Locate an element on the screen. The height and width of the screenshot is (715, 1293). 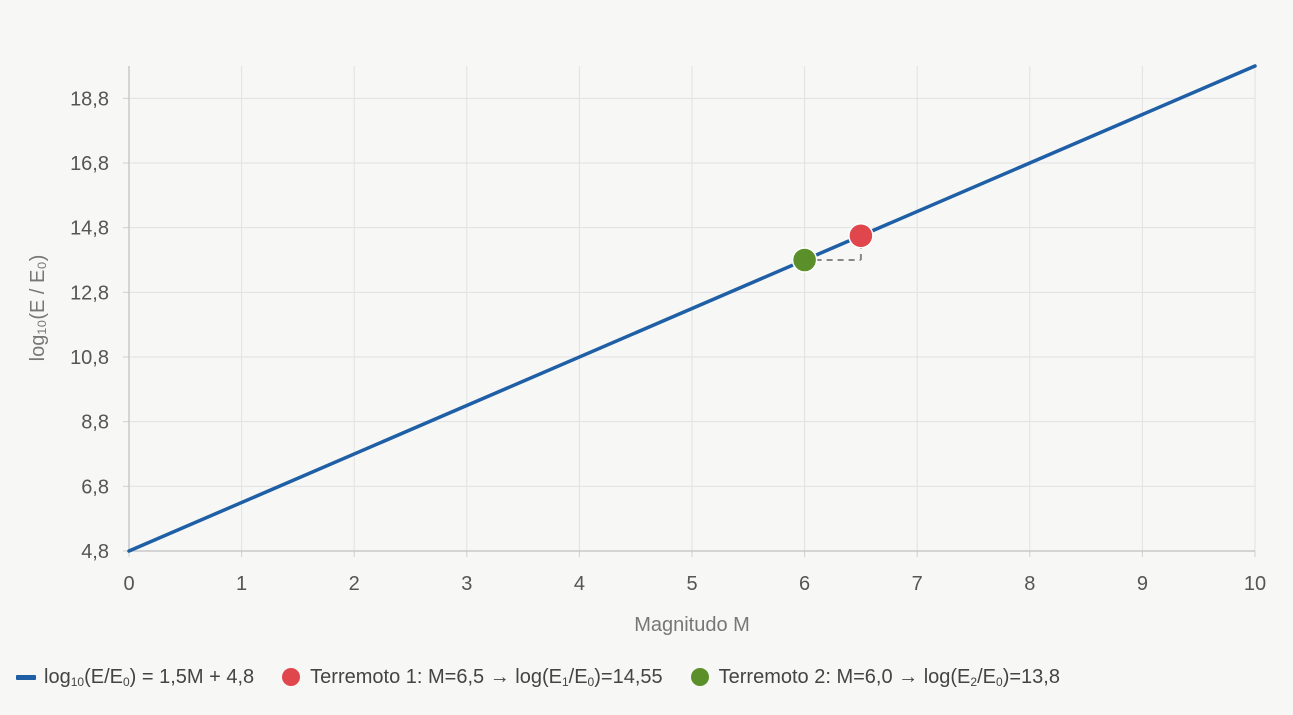
x-tick-label: 5 is located at coordinates (691, 584).